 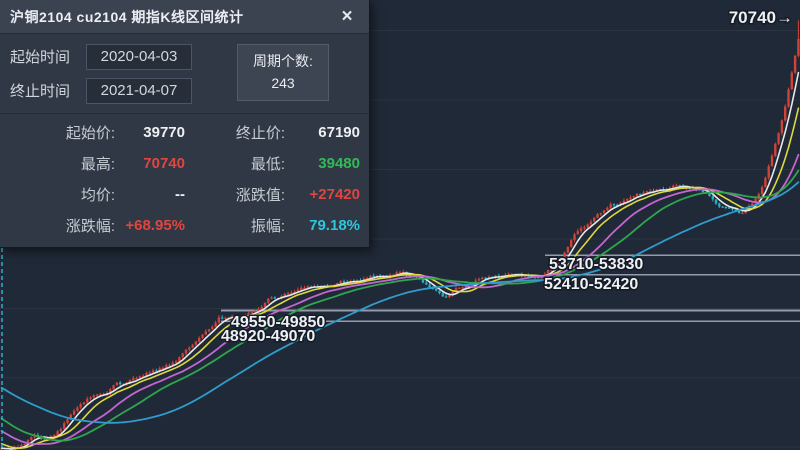 I want to click on stat-label: 均价:, so click(x=97, y=195).